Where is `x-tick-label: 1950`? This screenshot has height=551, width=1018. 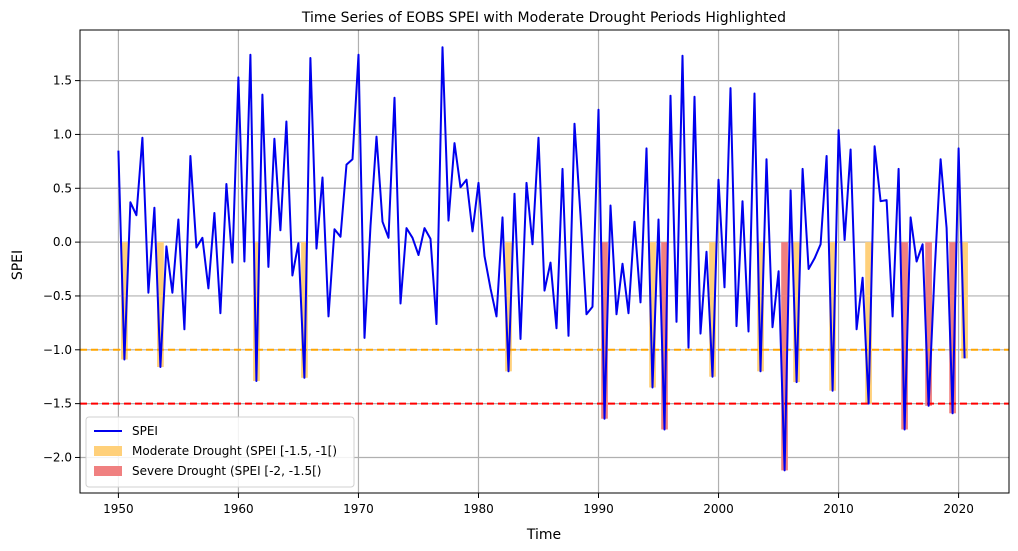
x-tick-label: 1950 is located at coordinates (118, 509).